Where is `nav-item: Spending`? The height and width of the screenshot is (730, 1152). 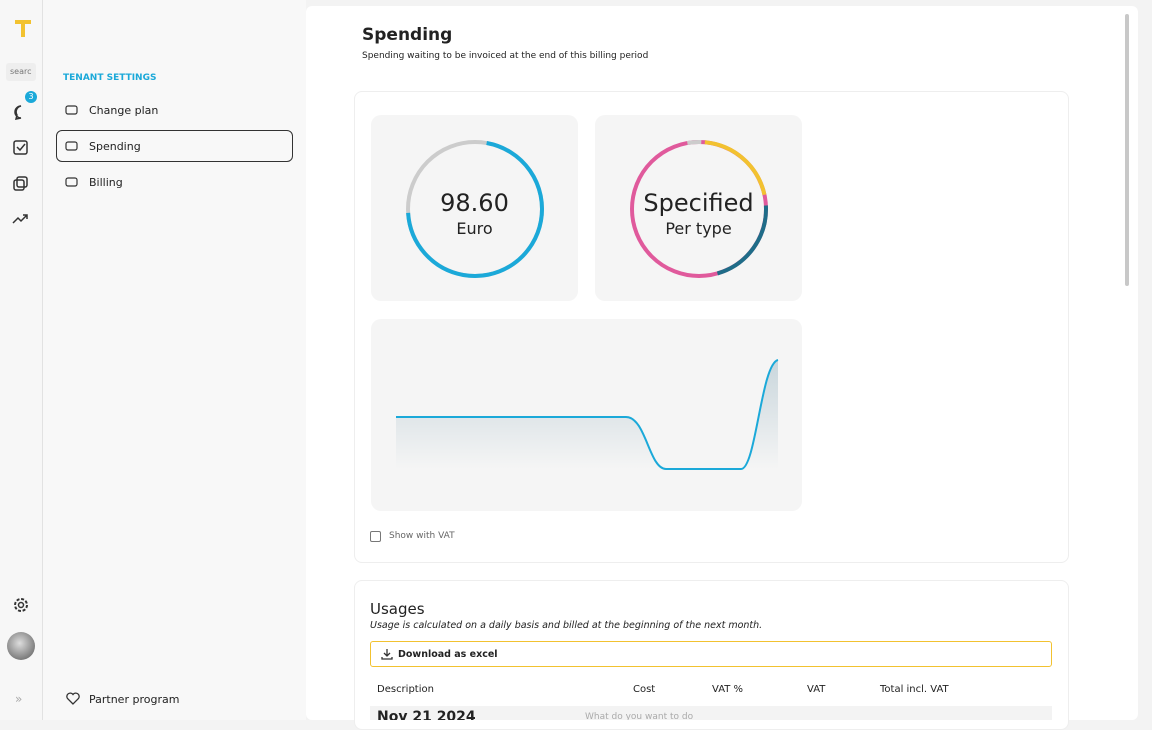
nav-item: Spending is located at coordinates (115, 146).